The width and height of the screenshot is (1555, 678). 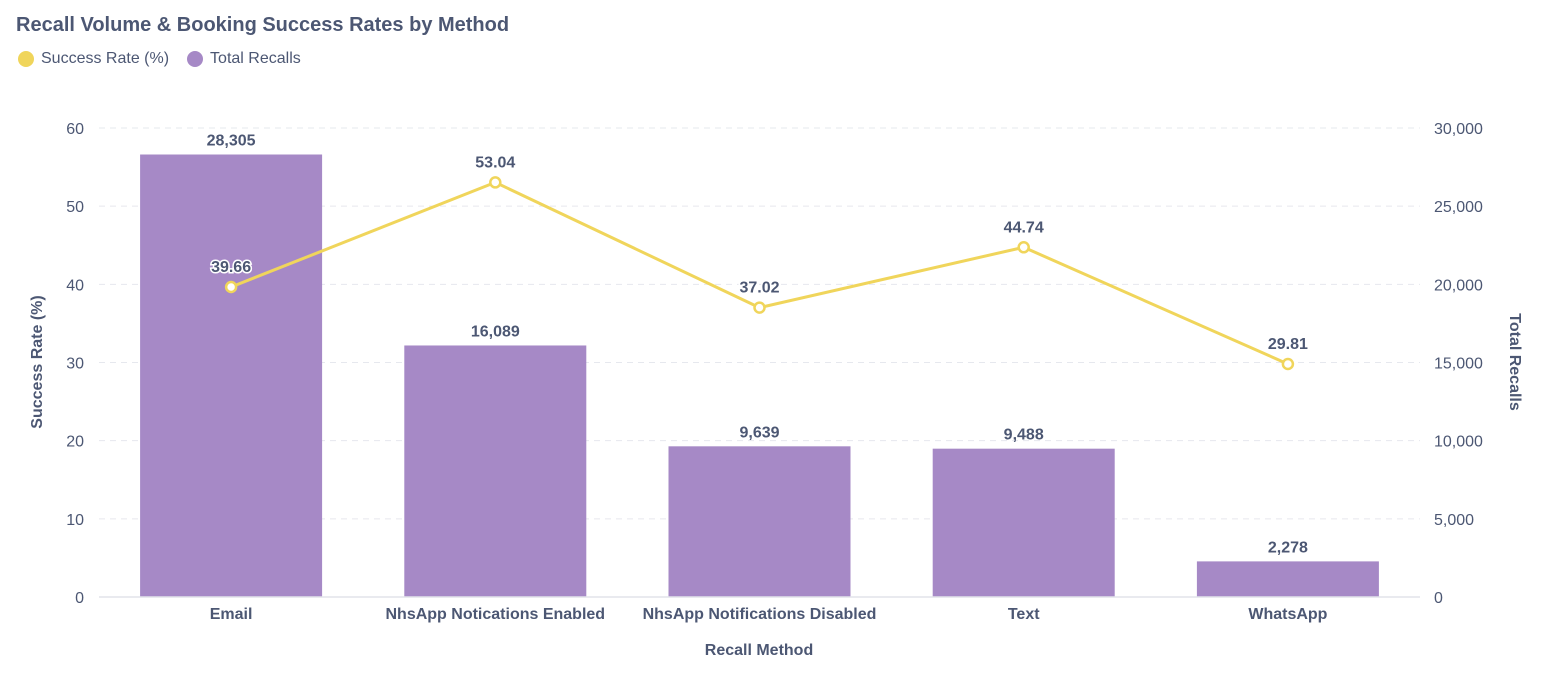 What do you see at coordinates (1458, 207) in the screenshot?
I see `y-tick-label-right: 25,000` at bounding box center [1458, 207].